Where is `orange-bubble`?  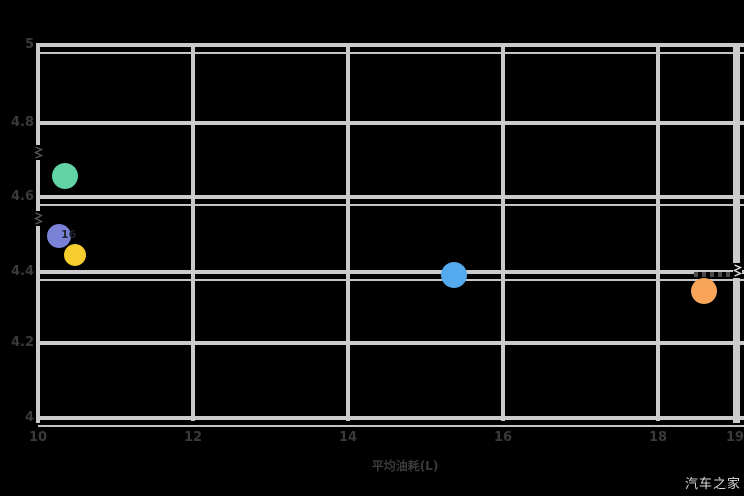 orange-bubble is located at coordinates (704, 291).